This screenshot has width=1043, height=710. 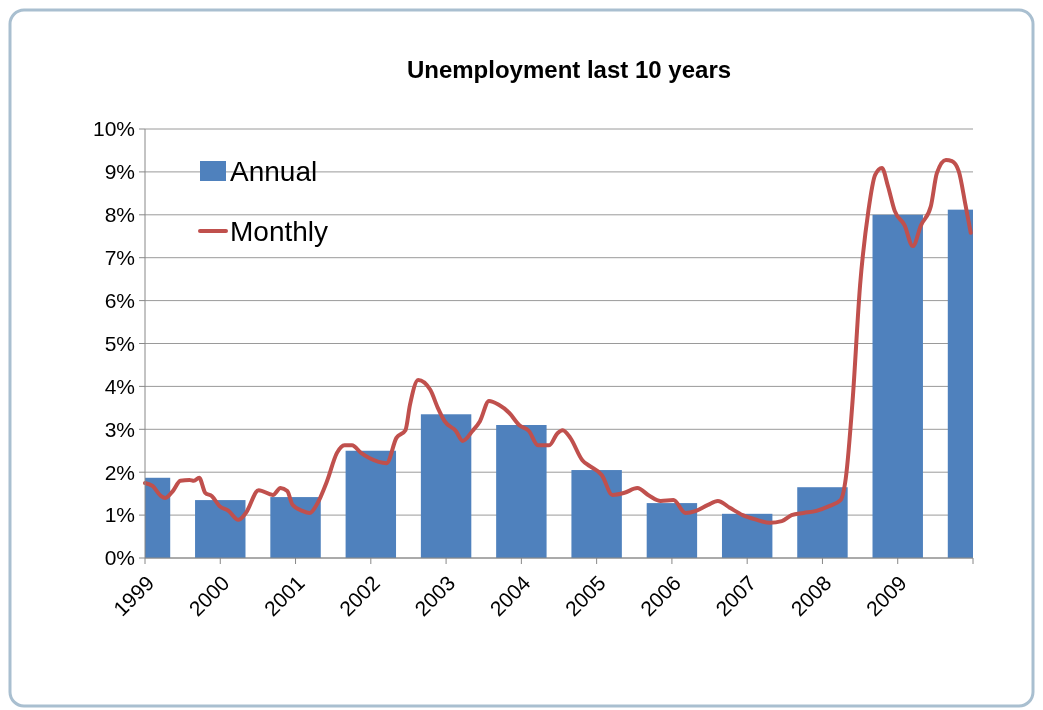 What do you see at coordinates (119, 215) in the screenshot?
I see `y-tick-label: 8%` at bounding box center [119, 215].